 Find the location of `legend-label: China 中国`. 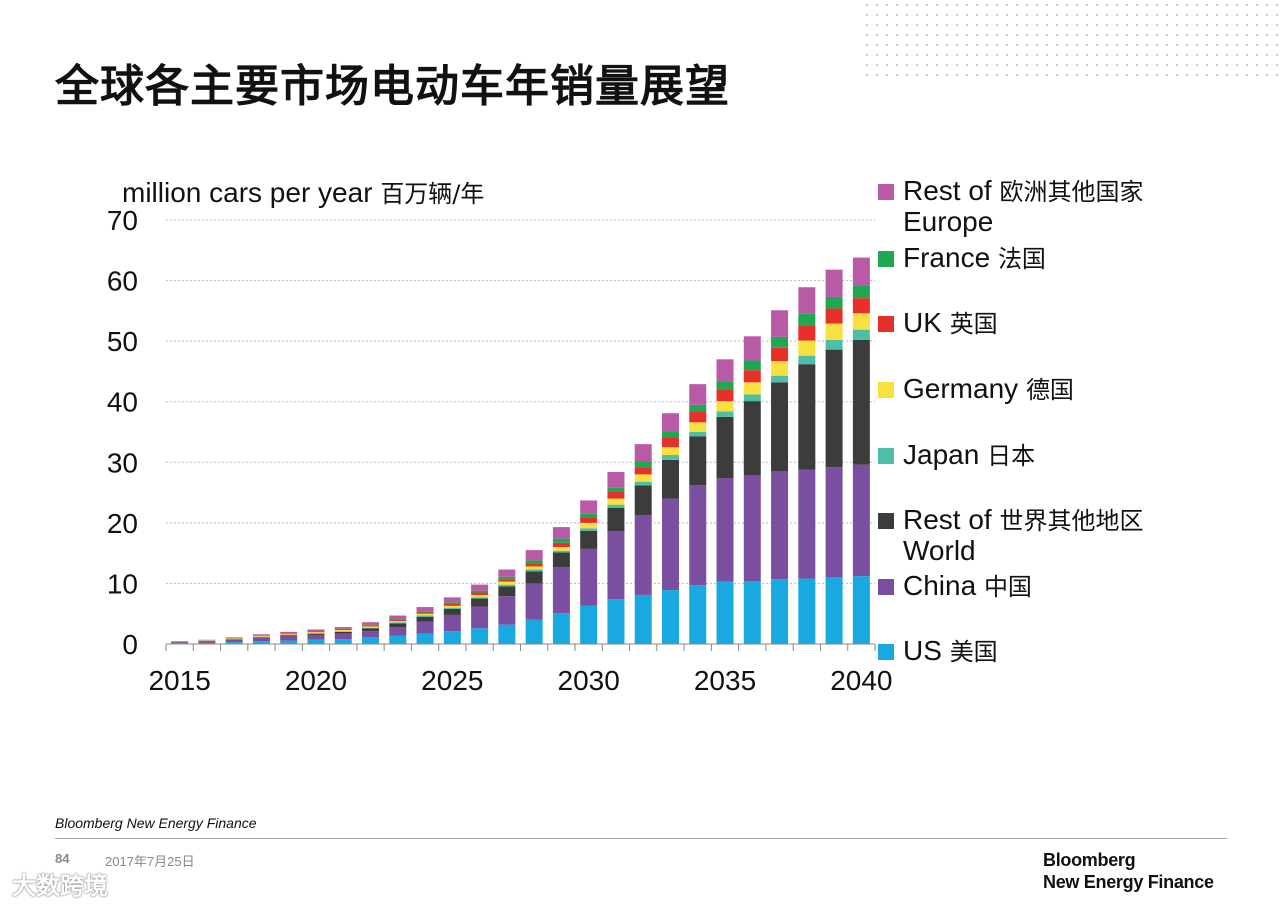

legend-label: China 中国 is located at coordinates (967, 586).